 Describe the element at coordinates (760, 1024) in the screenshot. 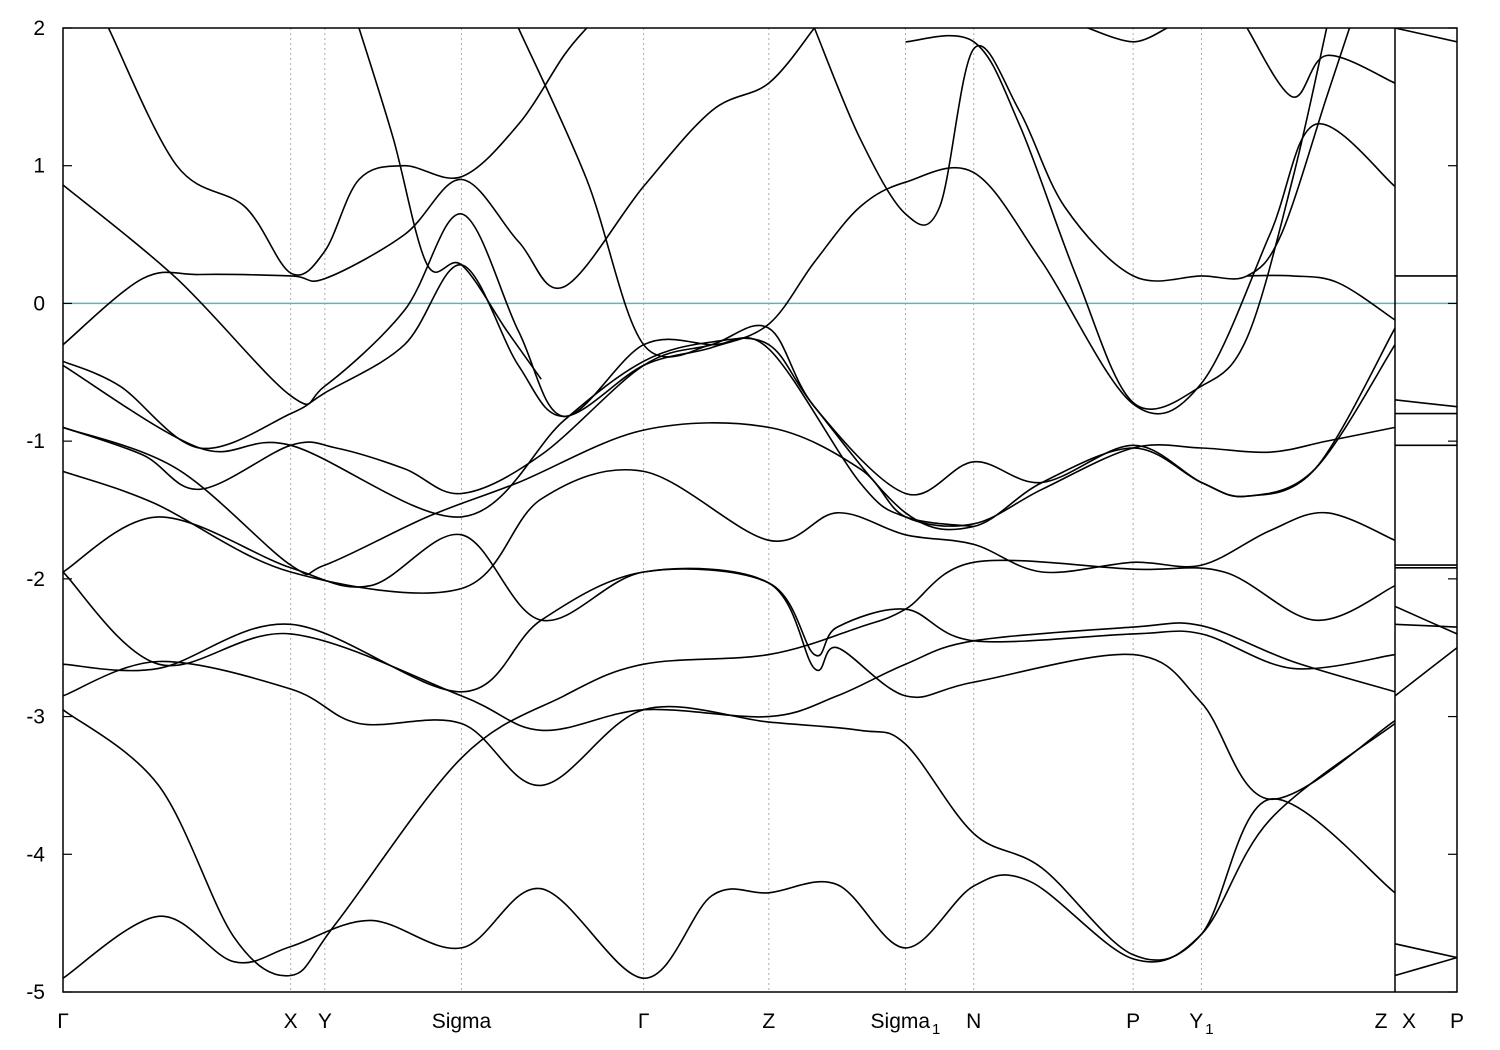

I see `x-axis-ticks: Γ X Y Sigma Γ Z Sigma 1 N P Y 1 Z X P` at that location.